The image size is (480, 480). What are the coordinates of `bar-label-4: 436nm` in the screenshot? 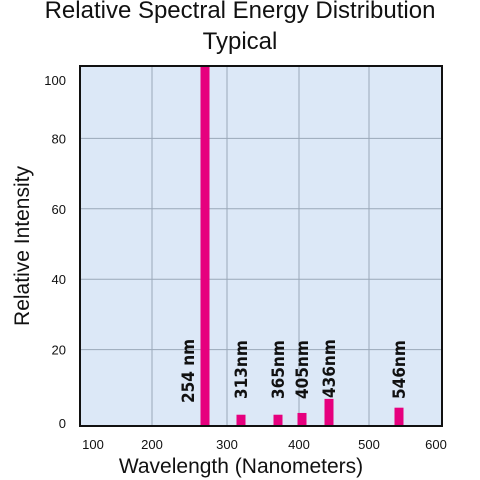 It's located at (330, 368).